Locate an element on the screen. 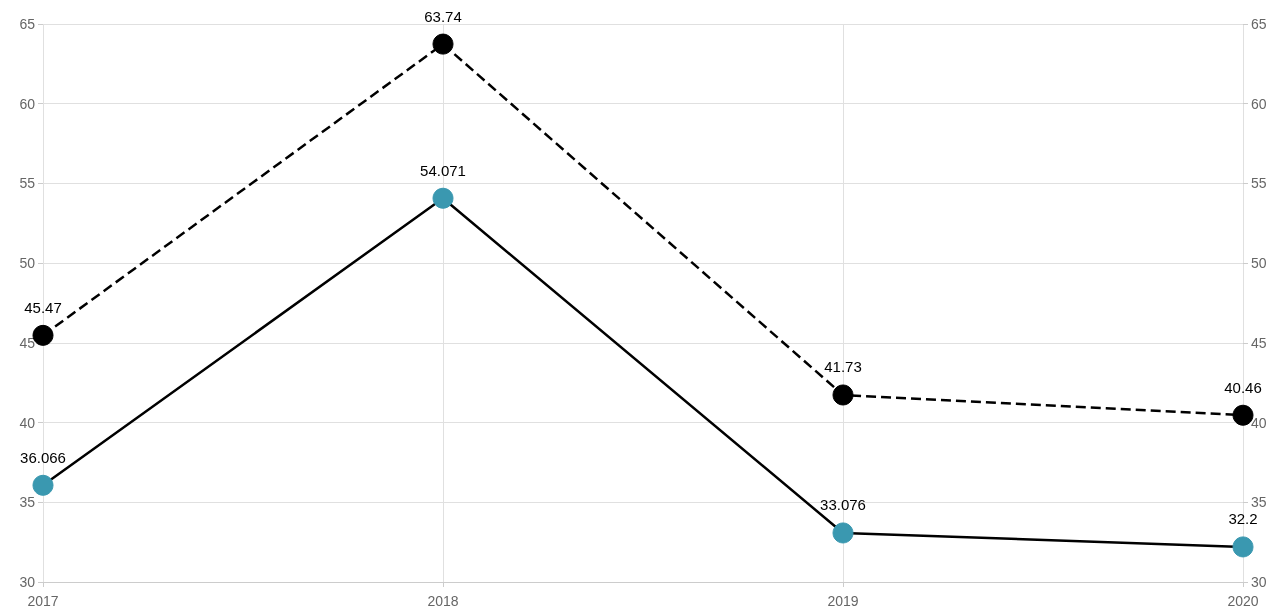 The height and width of the screenshot is (616, 1288). data-label: 41.73 is located at coordinates (843, 367).